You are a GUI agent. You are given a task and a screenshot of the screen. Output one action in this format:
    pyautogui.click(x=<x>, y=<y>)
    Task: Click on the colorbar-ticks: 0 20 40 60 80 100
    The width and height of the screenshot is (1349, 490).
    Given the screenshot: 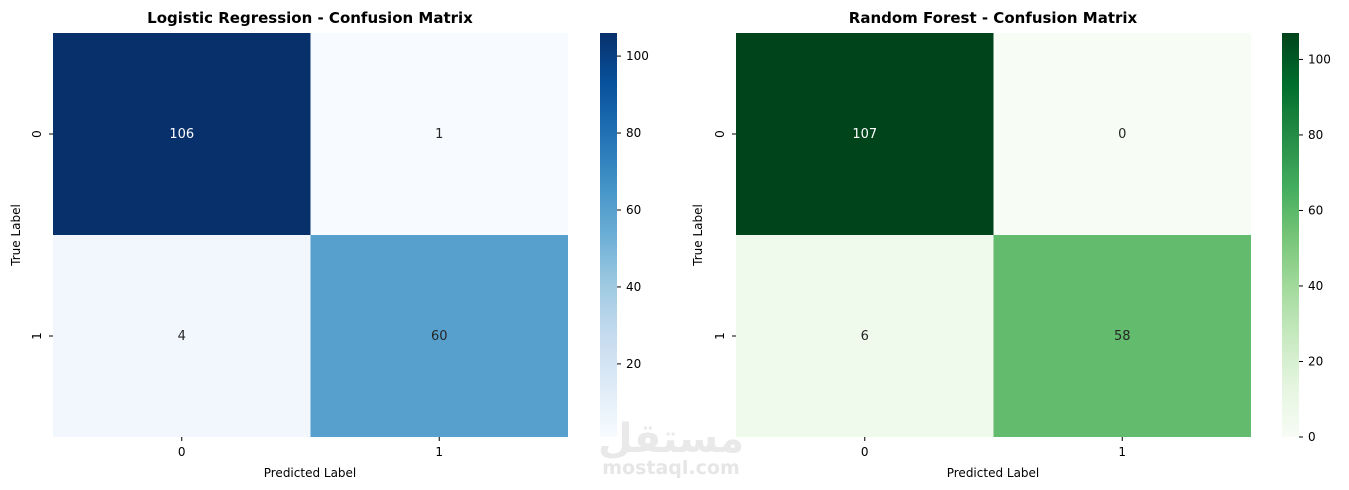 What is the action you would take?
    pyautogui.click(x=1315, y=248)
    